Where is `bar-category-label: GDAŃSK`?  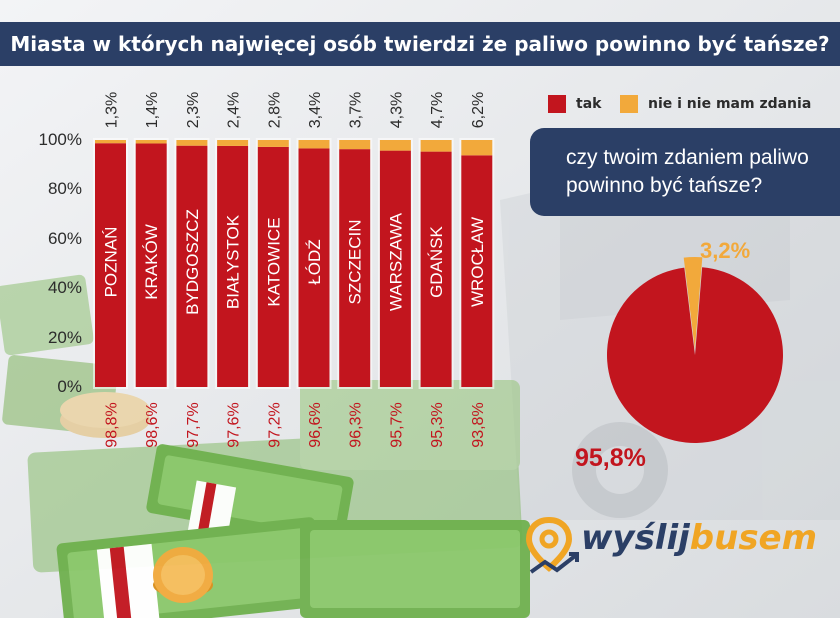 bar-category-label: GDAŃSK is located at coordinates (436, 261).